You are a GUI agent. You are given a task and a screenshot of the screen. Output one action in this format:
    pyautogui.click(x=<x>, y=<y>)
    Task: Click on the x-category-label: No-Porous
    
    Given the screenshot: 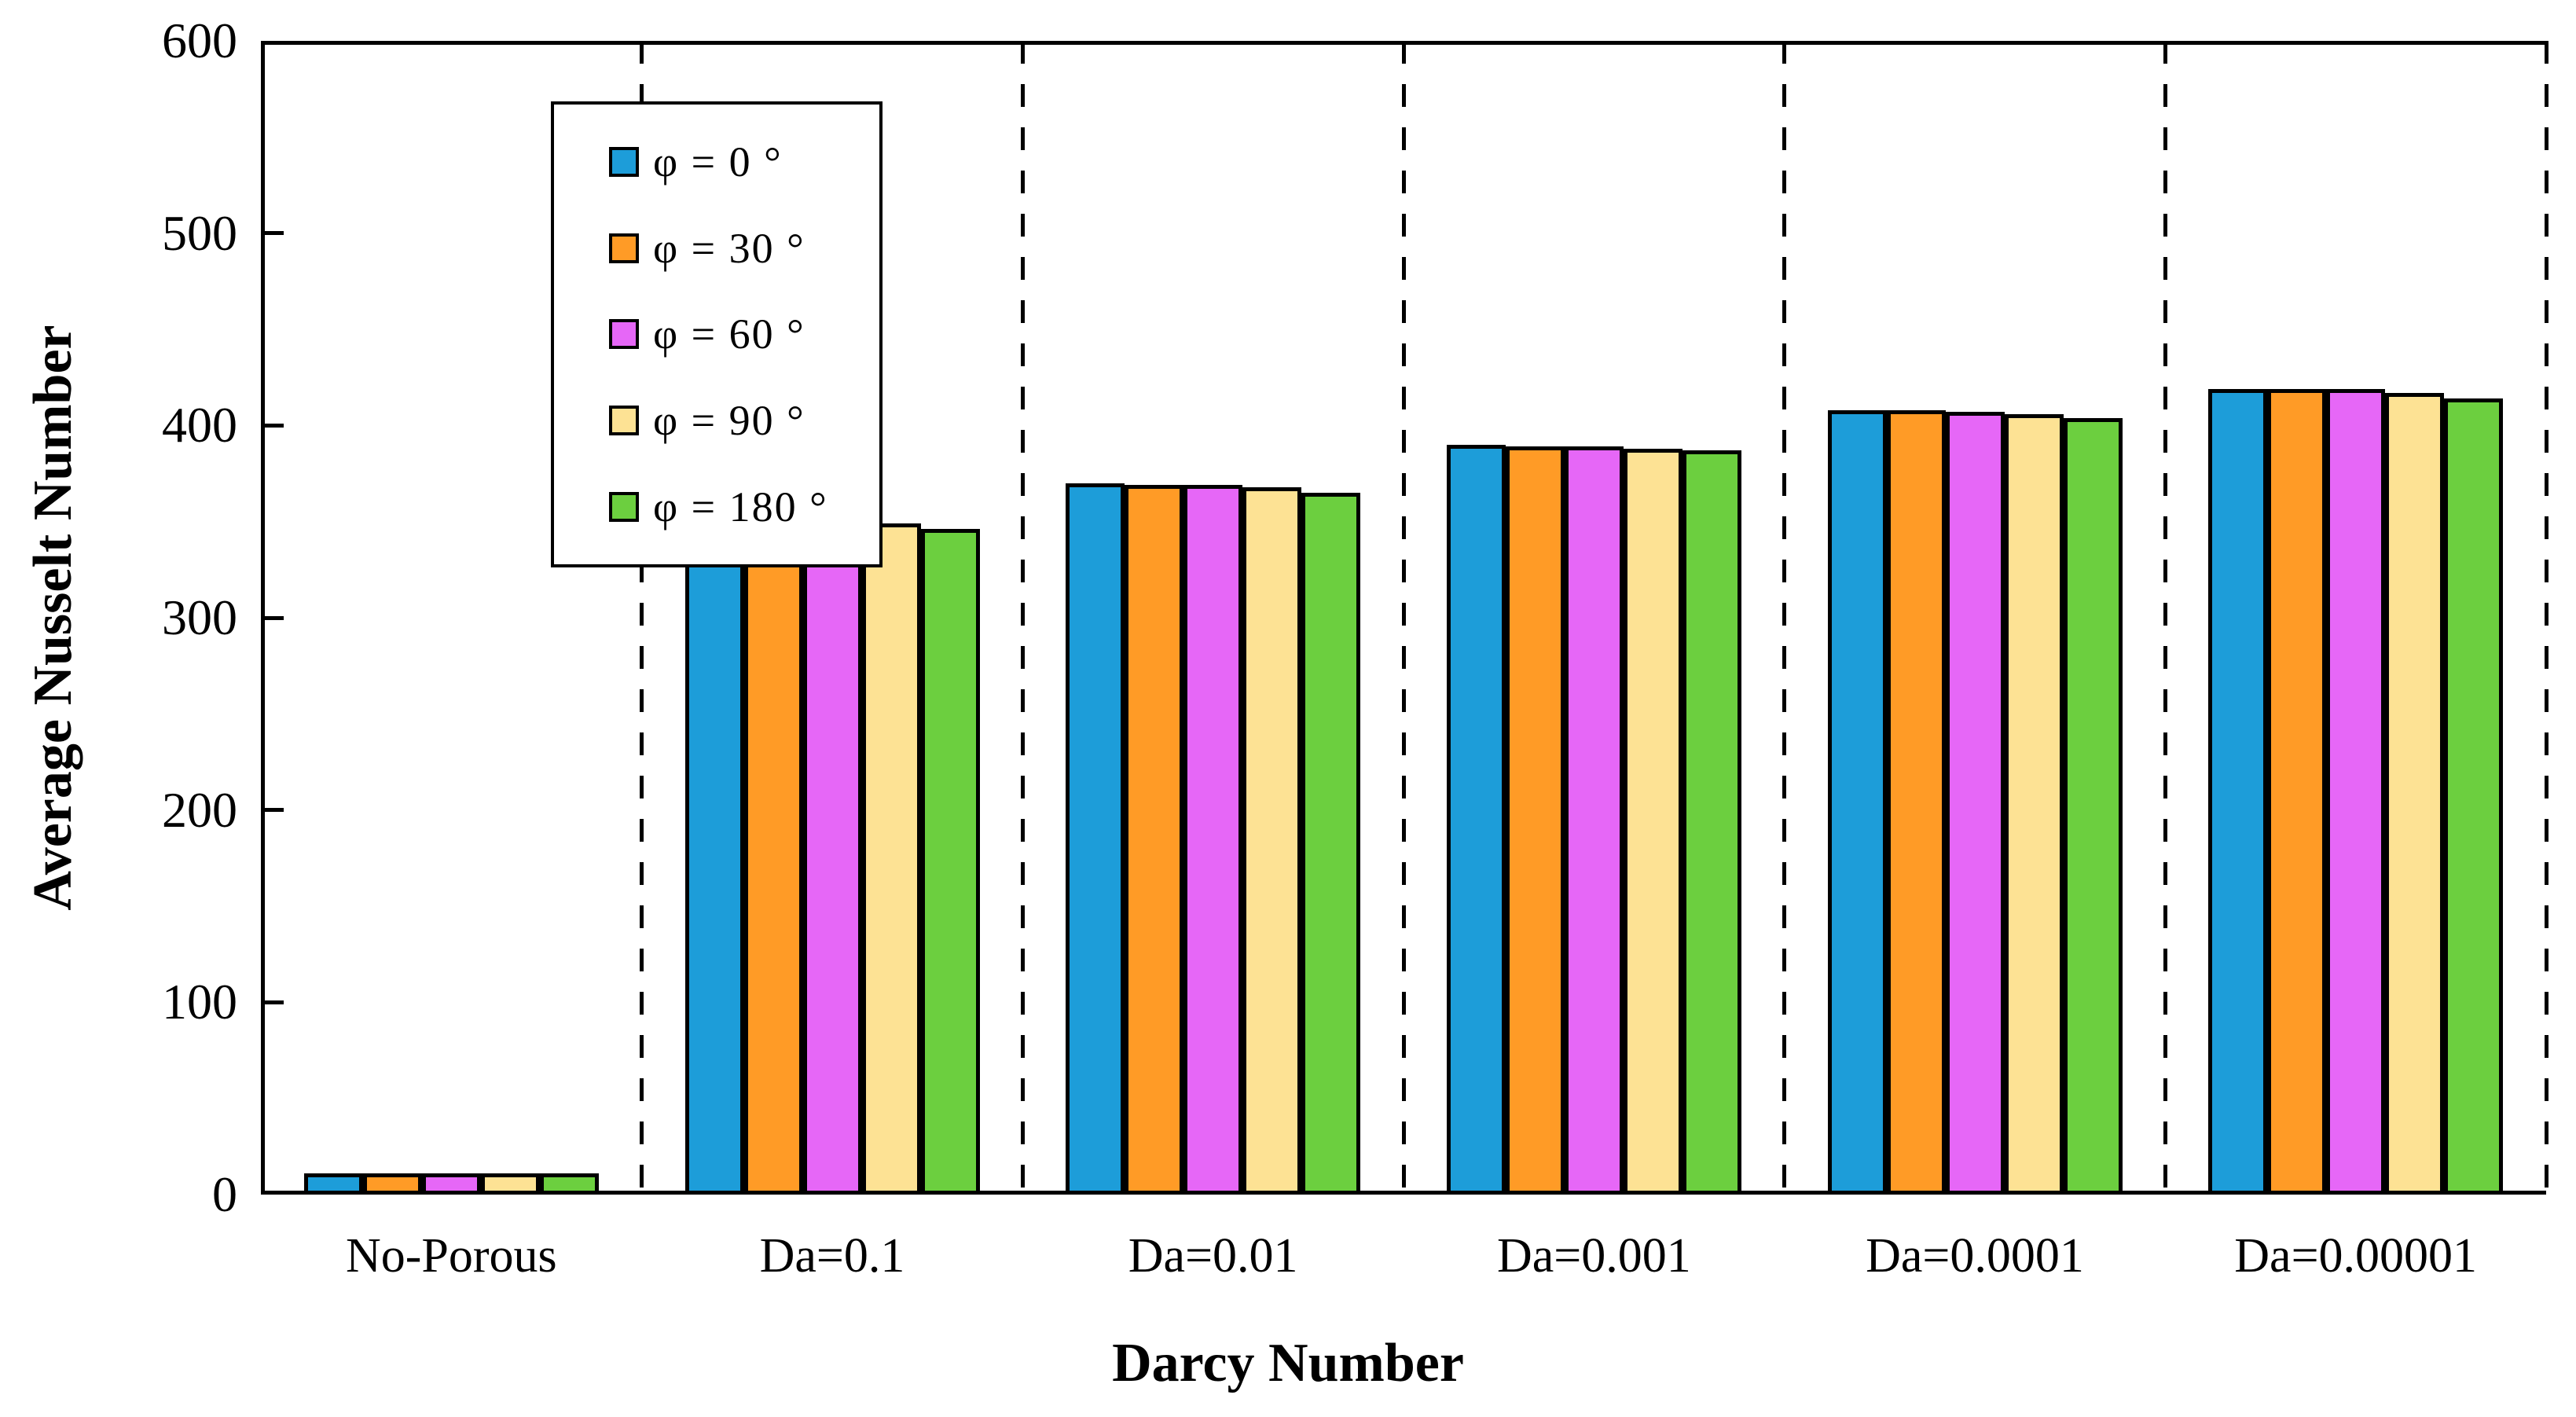 What is the action you would take?
    pyautogui.click(x=451, y=1256)
    